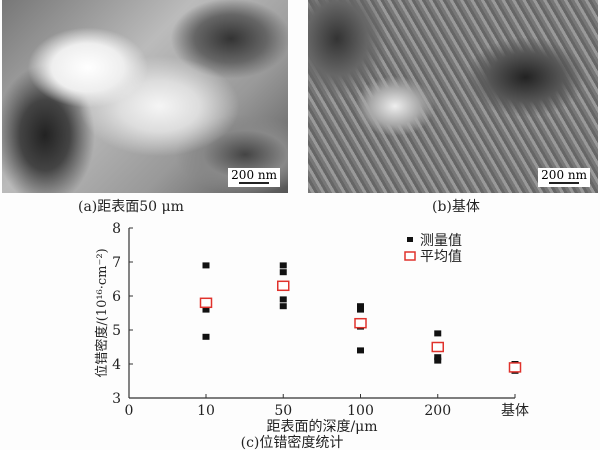 This screenshot has height=450, width=600. I want to click on y-tick-label: 8, so click(116, 229).